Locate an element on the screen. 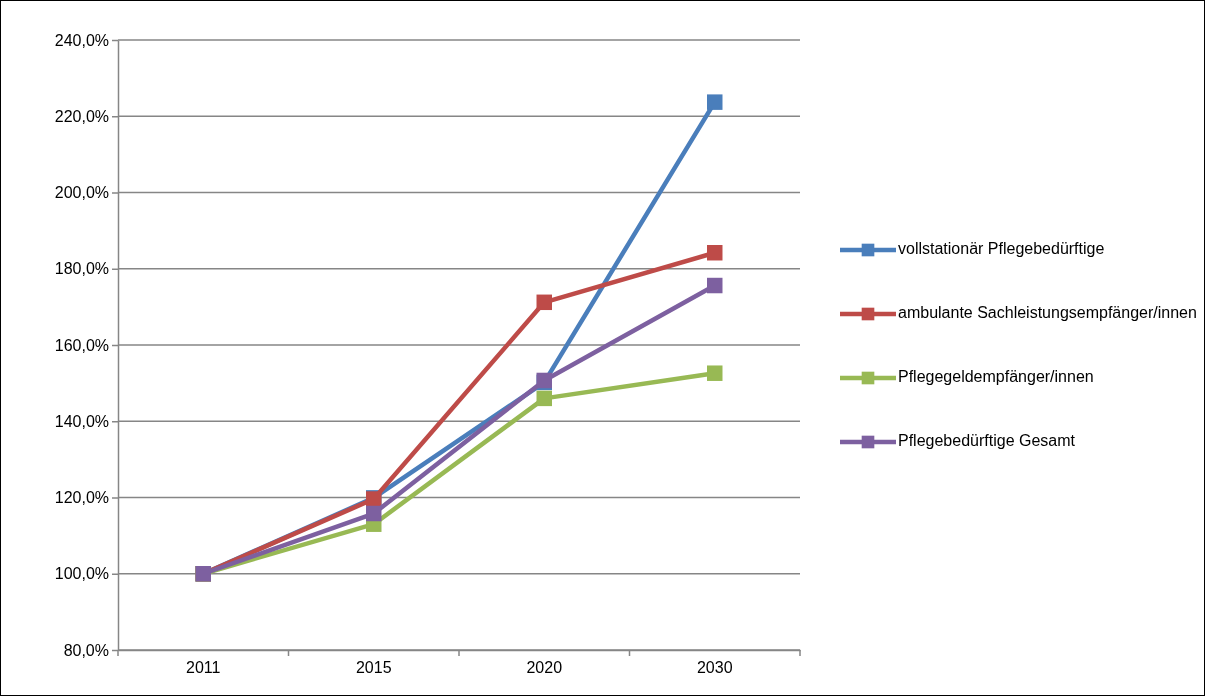 The height and width of the screenshot is (697, 1206). y-tick-label: 140,0% is located at coordinates (81, 421).